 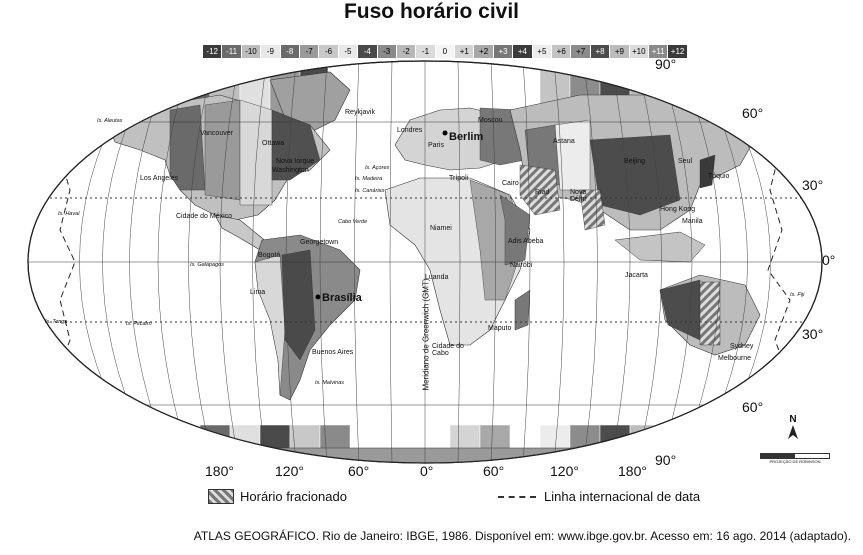 What do you see at coordinates (578, 196) in the screenshot?
I see `city-label: Nova Délhi` at bounding box center [578, 196].